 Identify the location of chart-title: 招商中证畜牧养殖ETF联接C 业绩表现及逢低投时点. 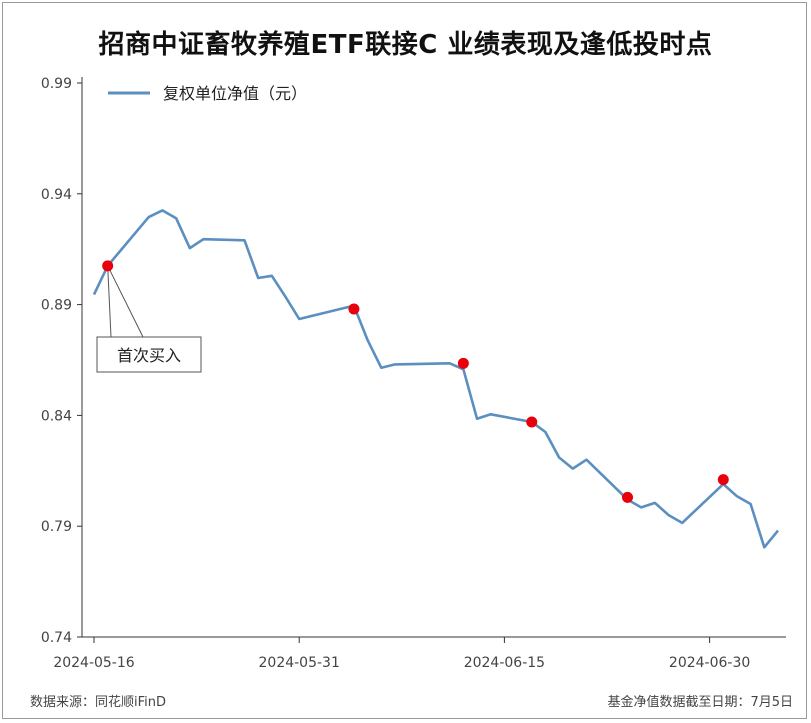
(405, 45).